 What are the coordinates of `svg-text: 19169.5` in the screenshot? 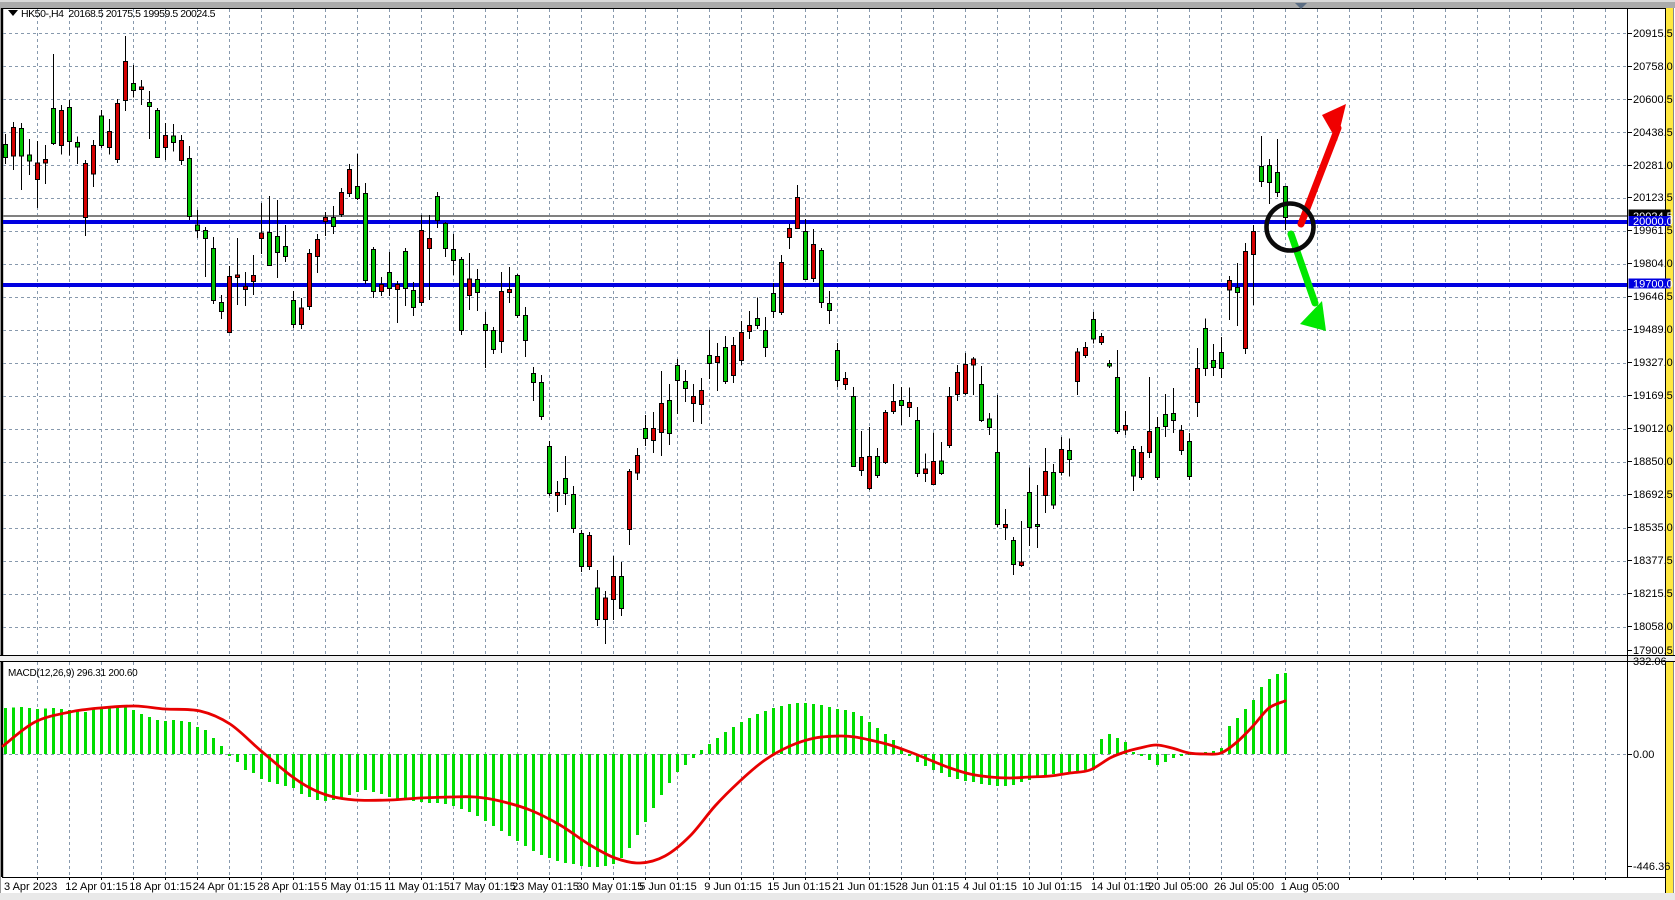 It's located at (1653, 396).